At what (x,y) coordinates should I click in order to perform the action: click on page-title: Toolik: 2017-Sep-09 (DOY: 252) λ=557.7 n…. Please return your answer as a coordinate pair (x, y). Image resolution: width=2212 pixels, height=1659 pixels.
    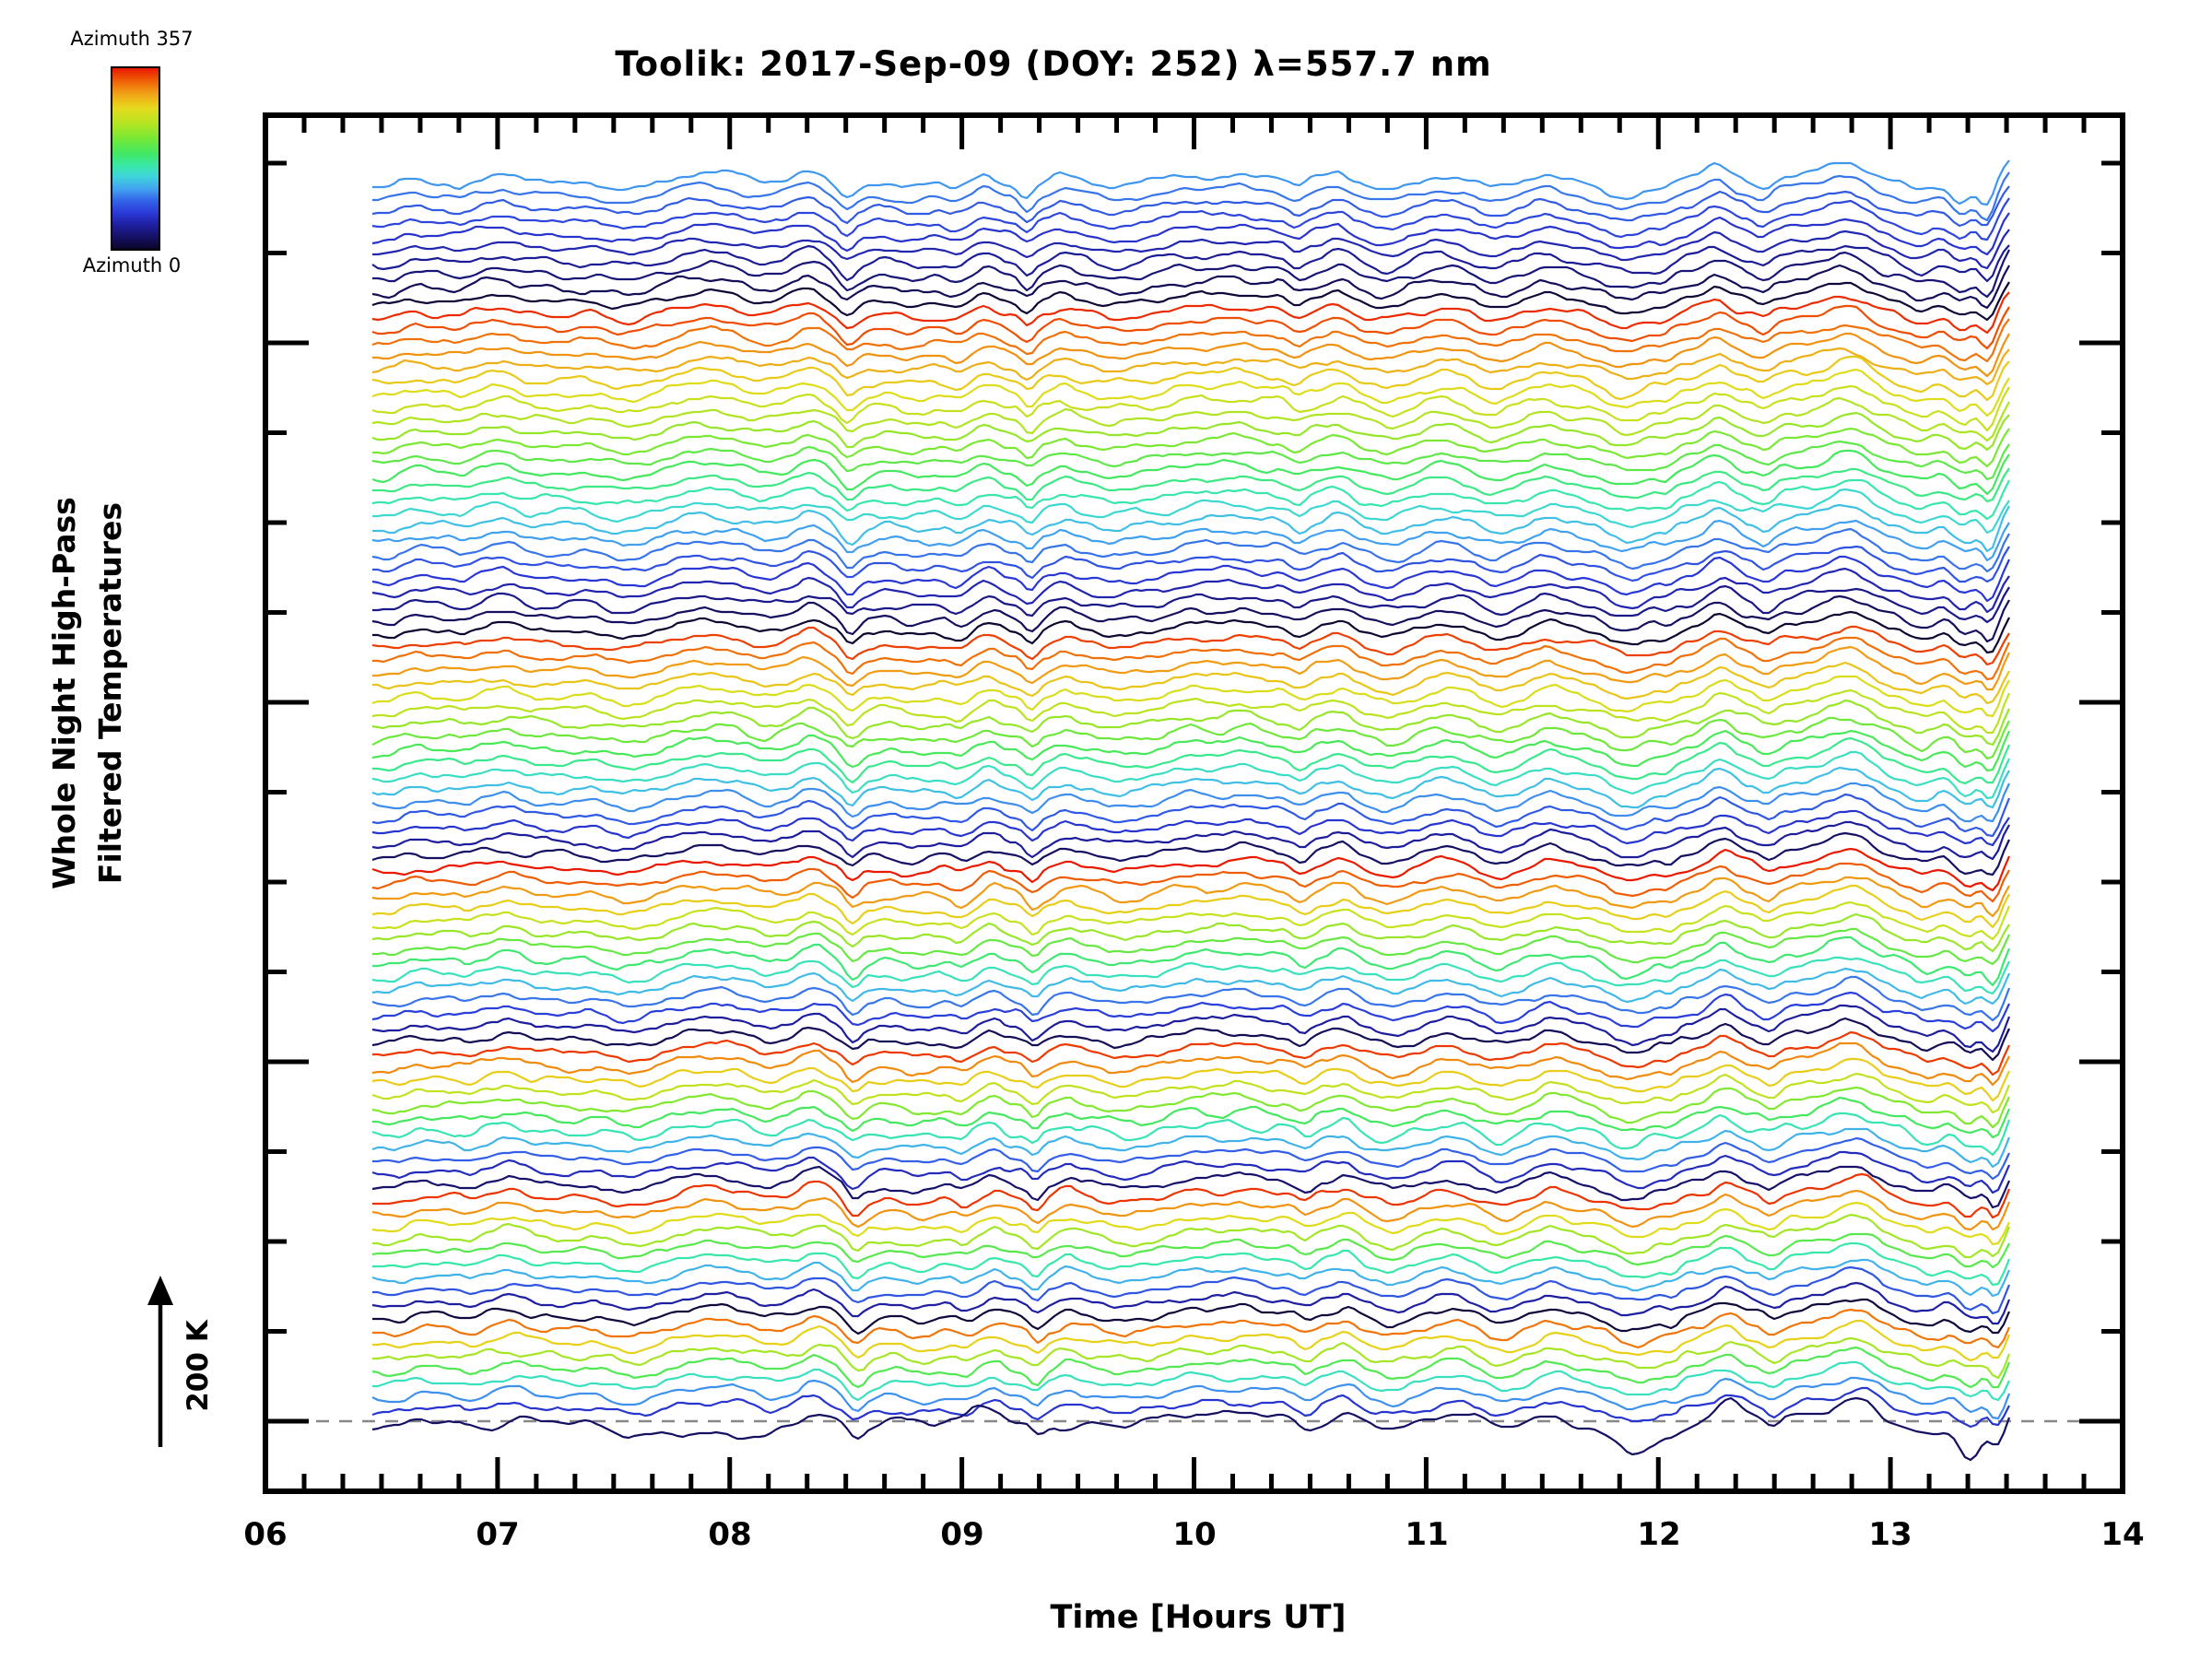
    Looking at the image, I should click on (1053, 64).